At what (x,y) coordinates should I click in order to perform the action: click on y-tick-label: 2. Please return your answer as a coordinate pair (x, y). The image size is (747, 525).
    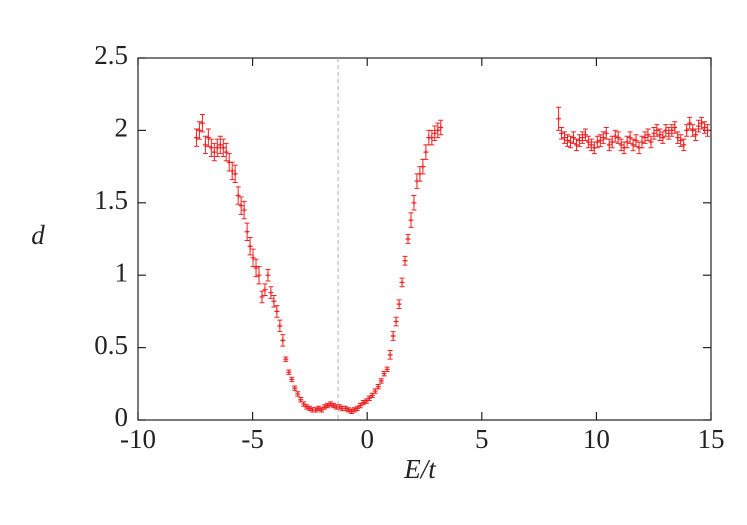
    Looking at the image, I should click on (122, 128).